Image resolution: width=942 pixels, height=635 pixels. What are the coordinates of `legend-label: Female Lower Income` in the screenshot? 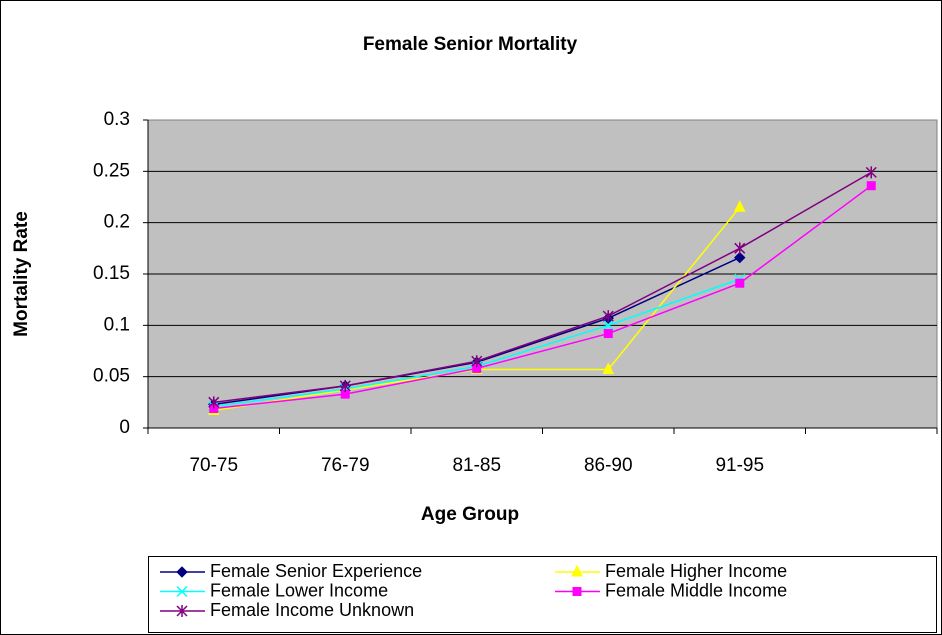 It's located at (299, 590).